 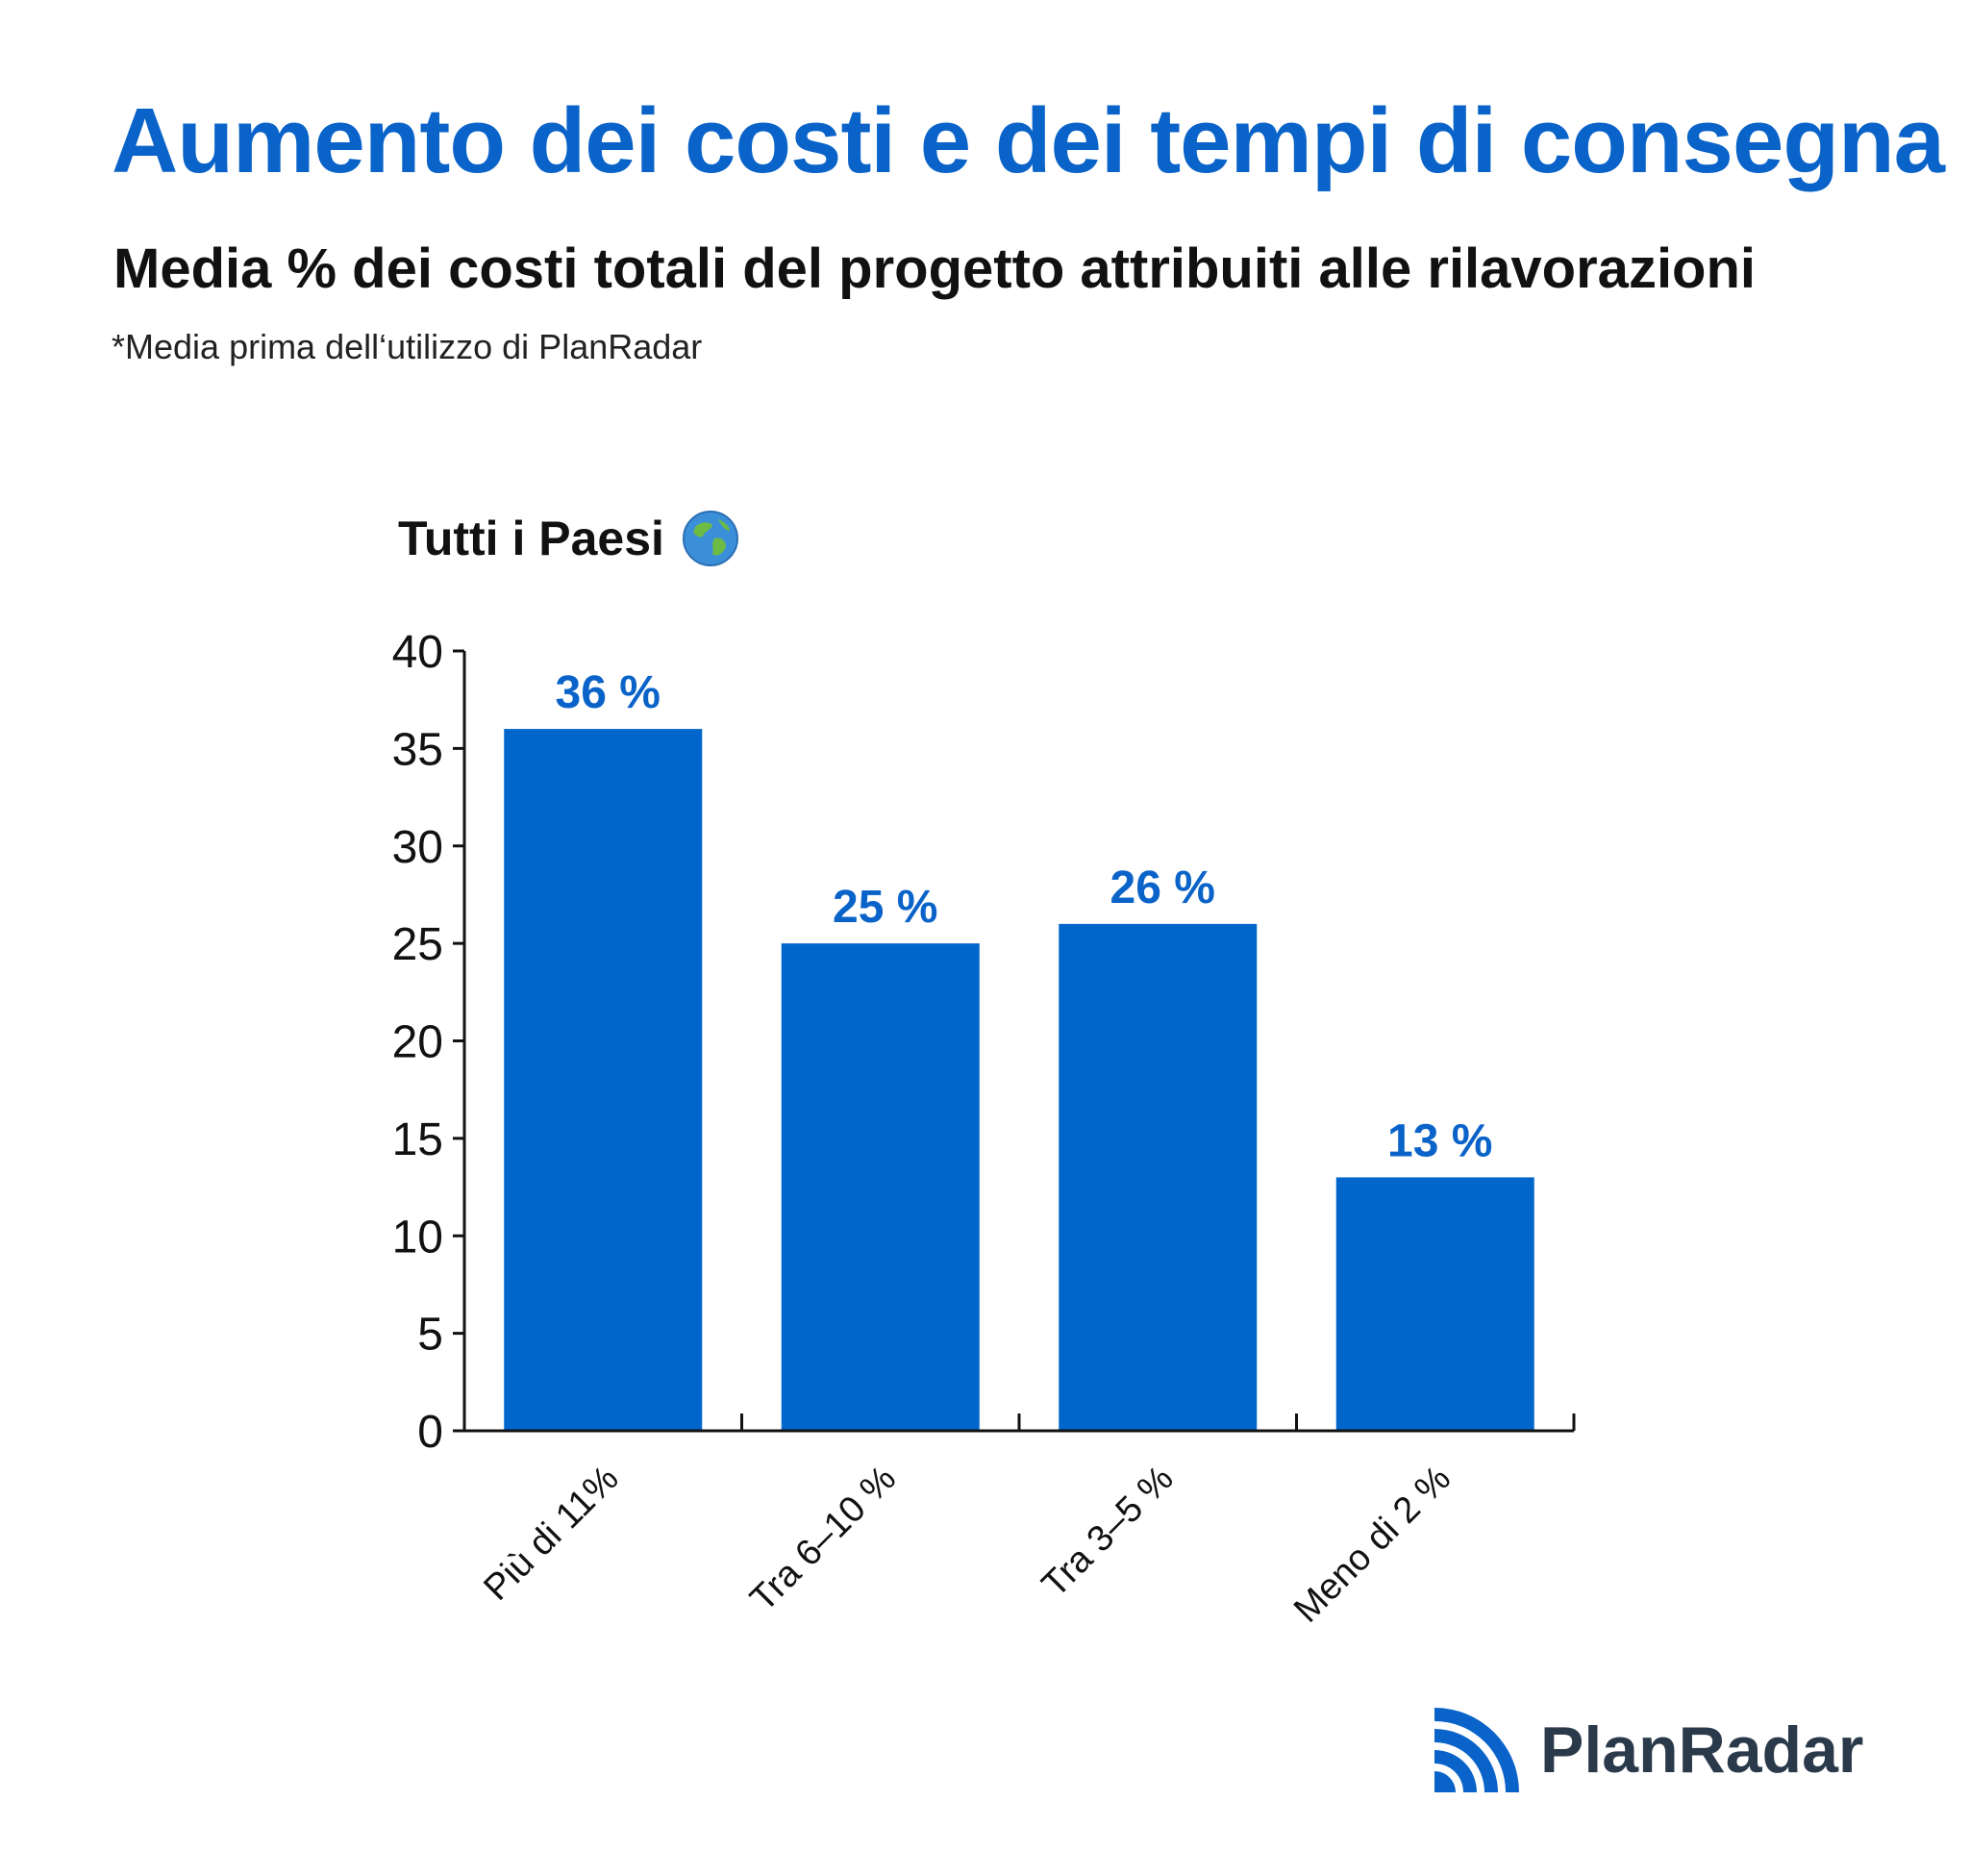 I want to click on x-axis-labels: Più di 11% Tra 6–10 % Tra 3–5 % Meno di 2 %, so click(x=967, y=1545).